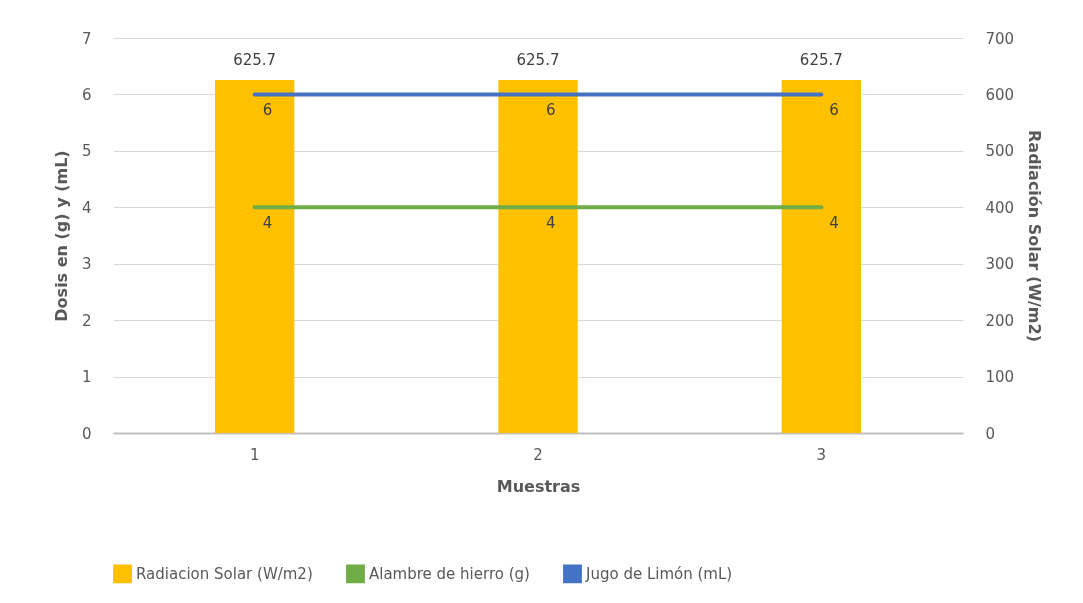 Image resolution: width=1083 pixels, height=603 pixels. I want to click on y2-tick-label: 600, so click(1000, 94).